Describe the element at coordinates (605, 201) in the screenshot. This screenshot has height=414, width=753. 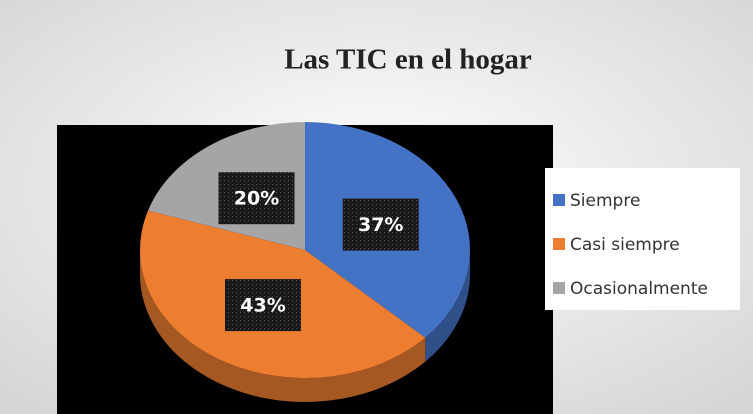
I see `legend-label: Siempre` at that location.